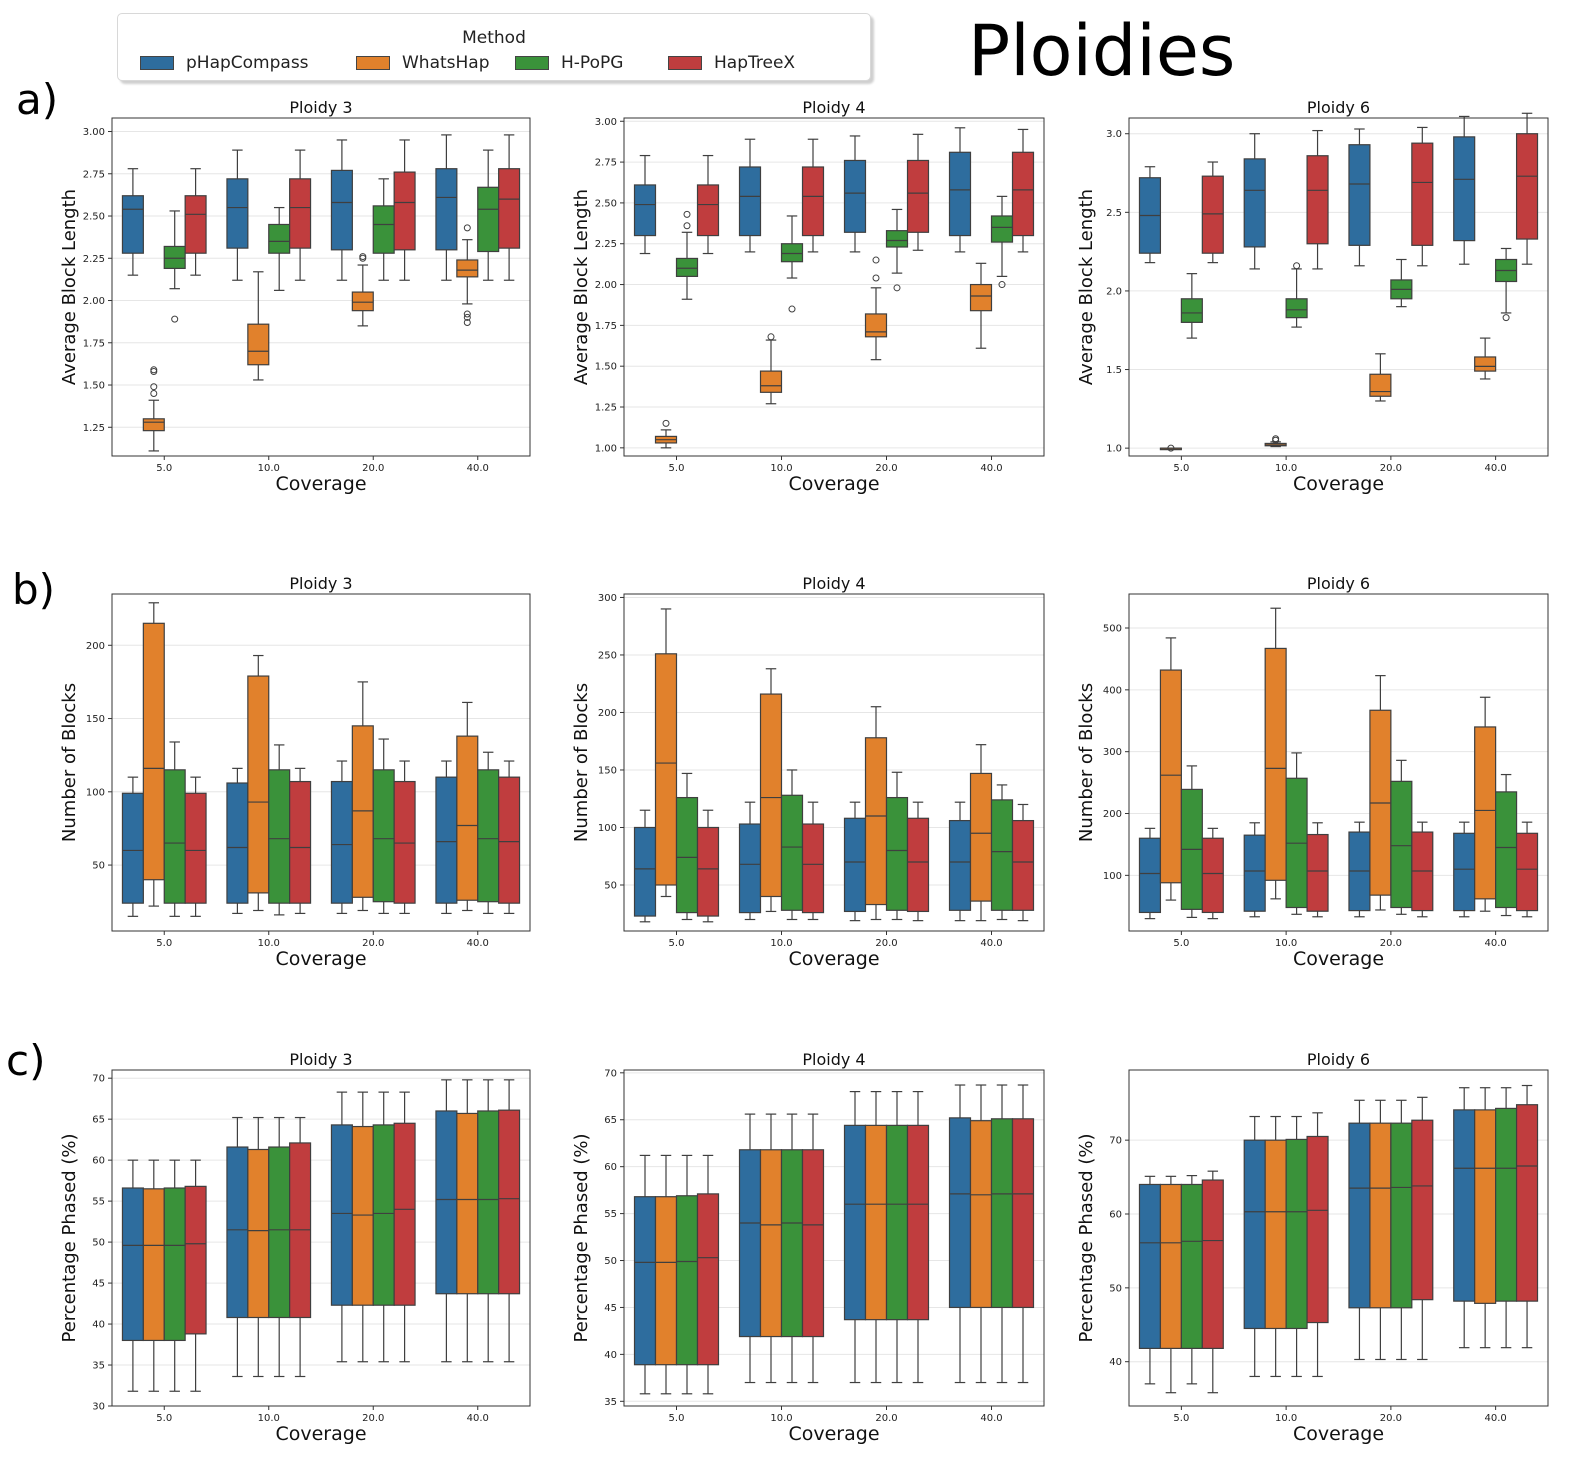 Image resolution: width=1594 pixels, height=1476 pixels. Describe the element at coordinates (610, 1308) in the screenshot. I see `y-tick-label: 45` at that location.